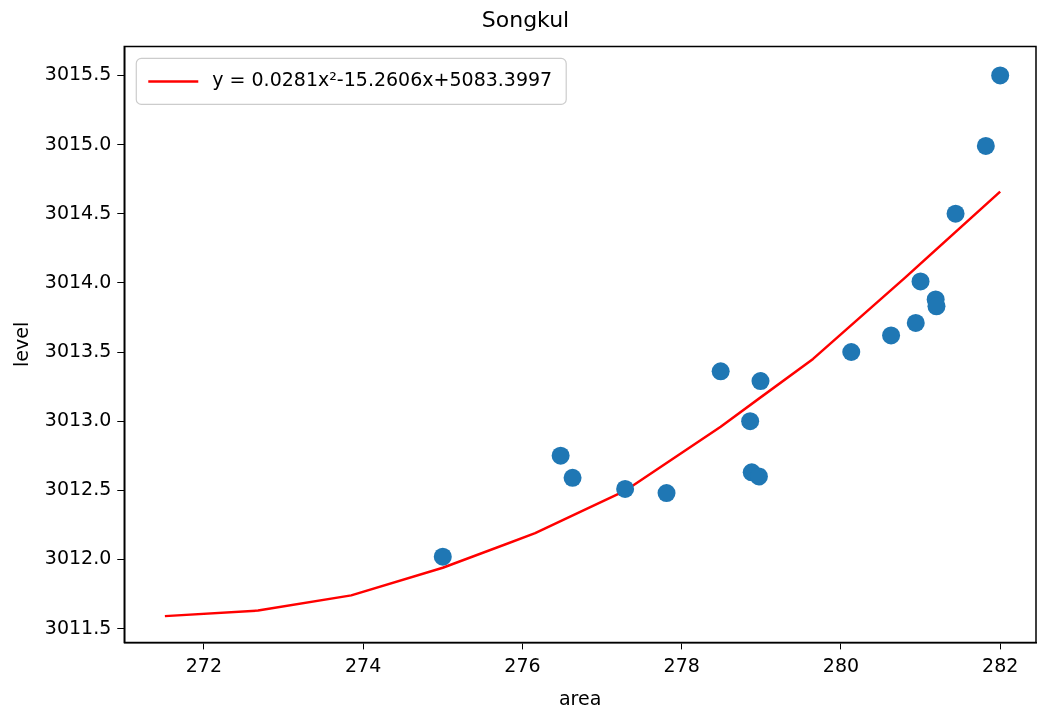 The width and height of the screenshot is (1045, 719). What do you see at coordinates (78, 488) in the screenshot?
I see `y-tick-label: 3012.5` at bounding box center [78, 488].